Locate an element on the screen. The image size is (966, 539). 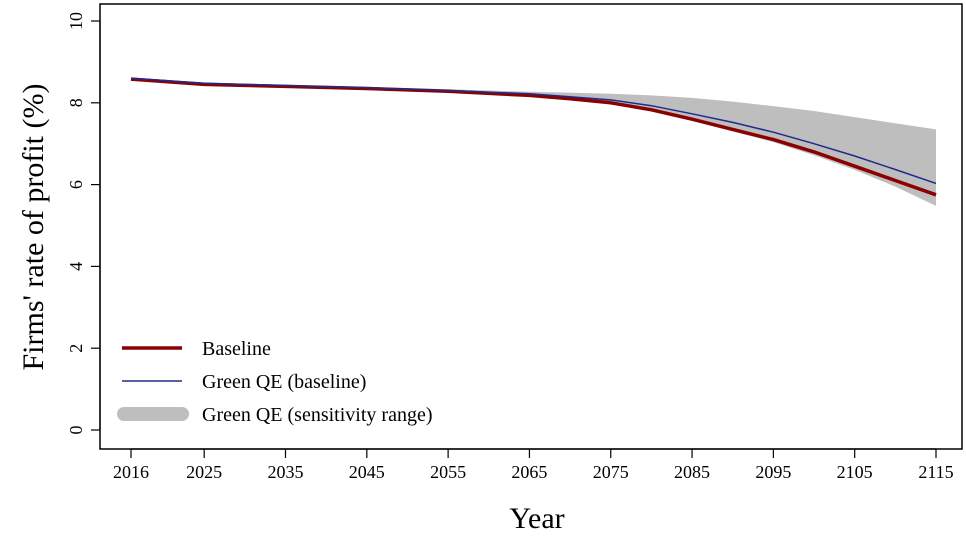
y-tick-label: 2 is located at coordinates (76, 348).